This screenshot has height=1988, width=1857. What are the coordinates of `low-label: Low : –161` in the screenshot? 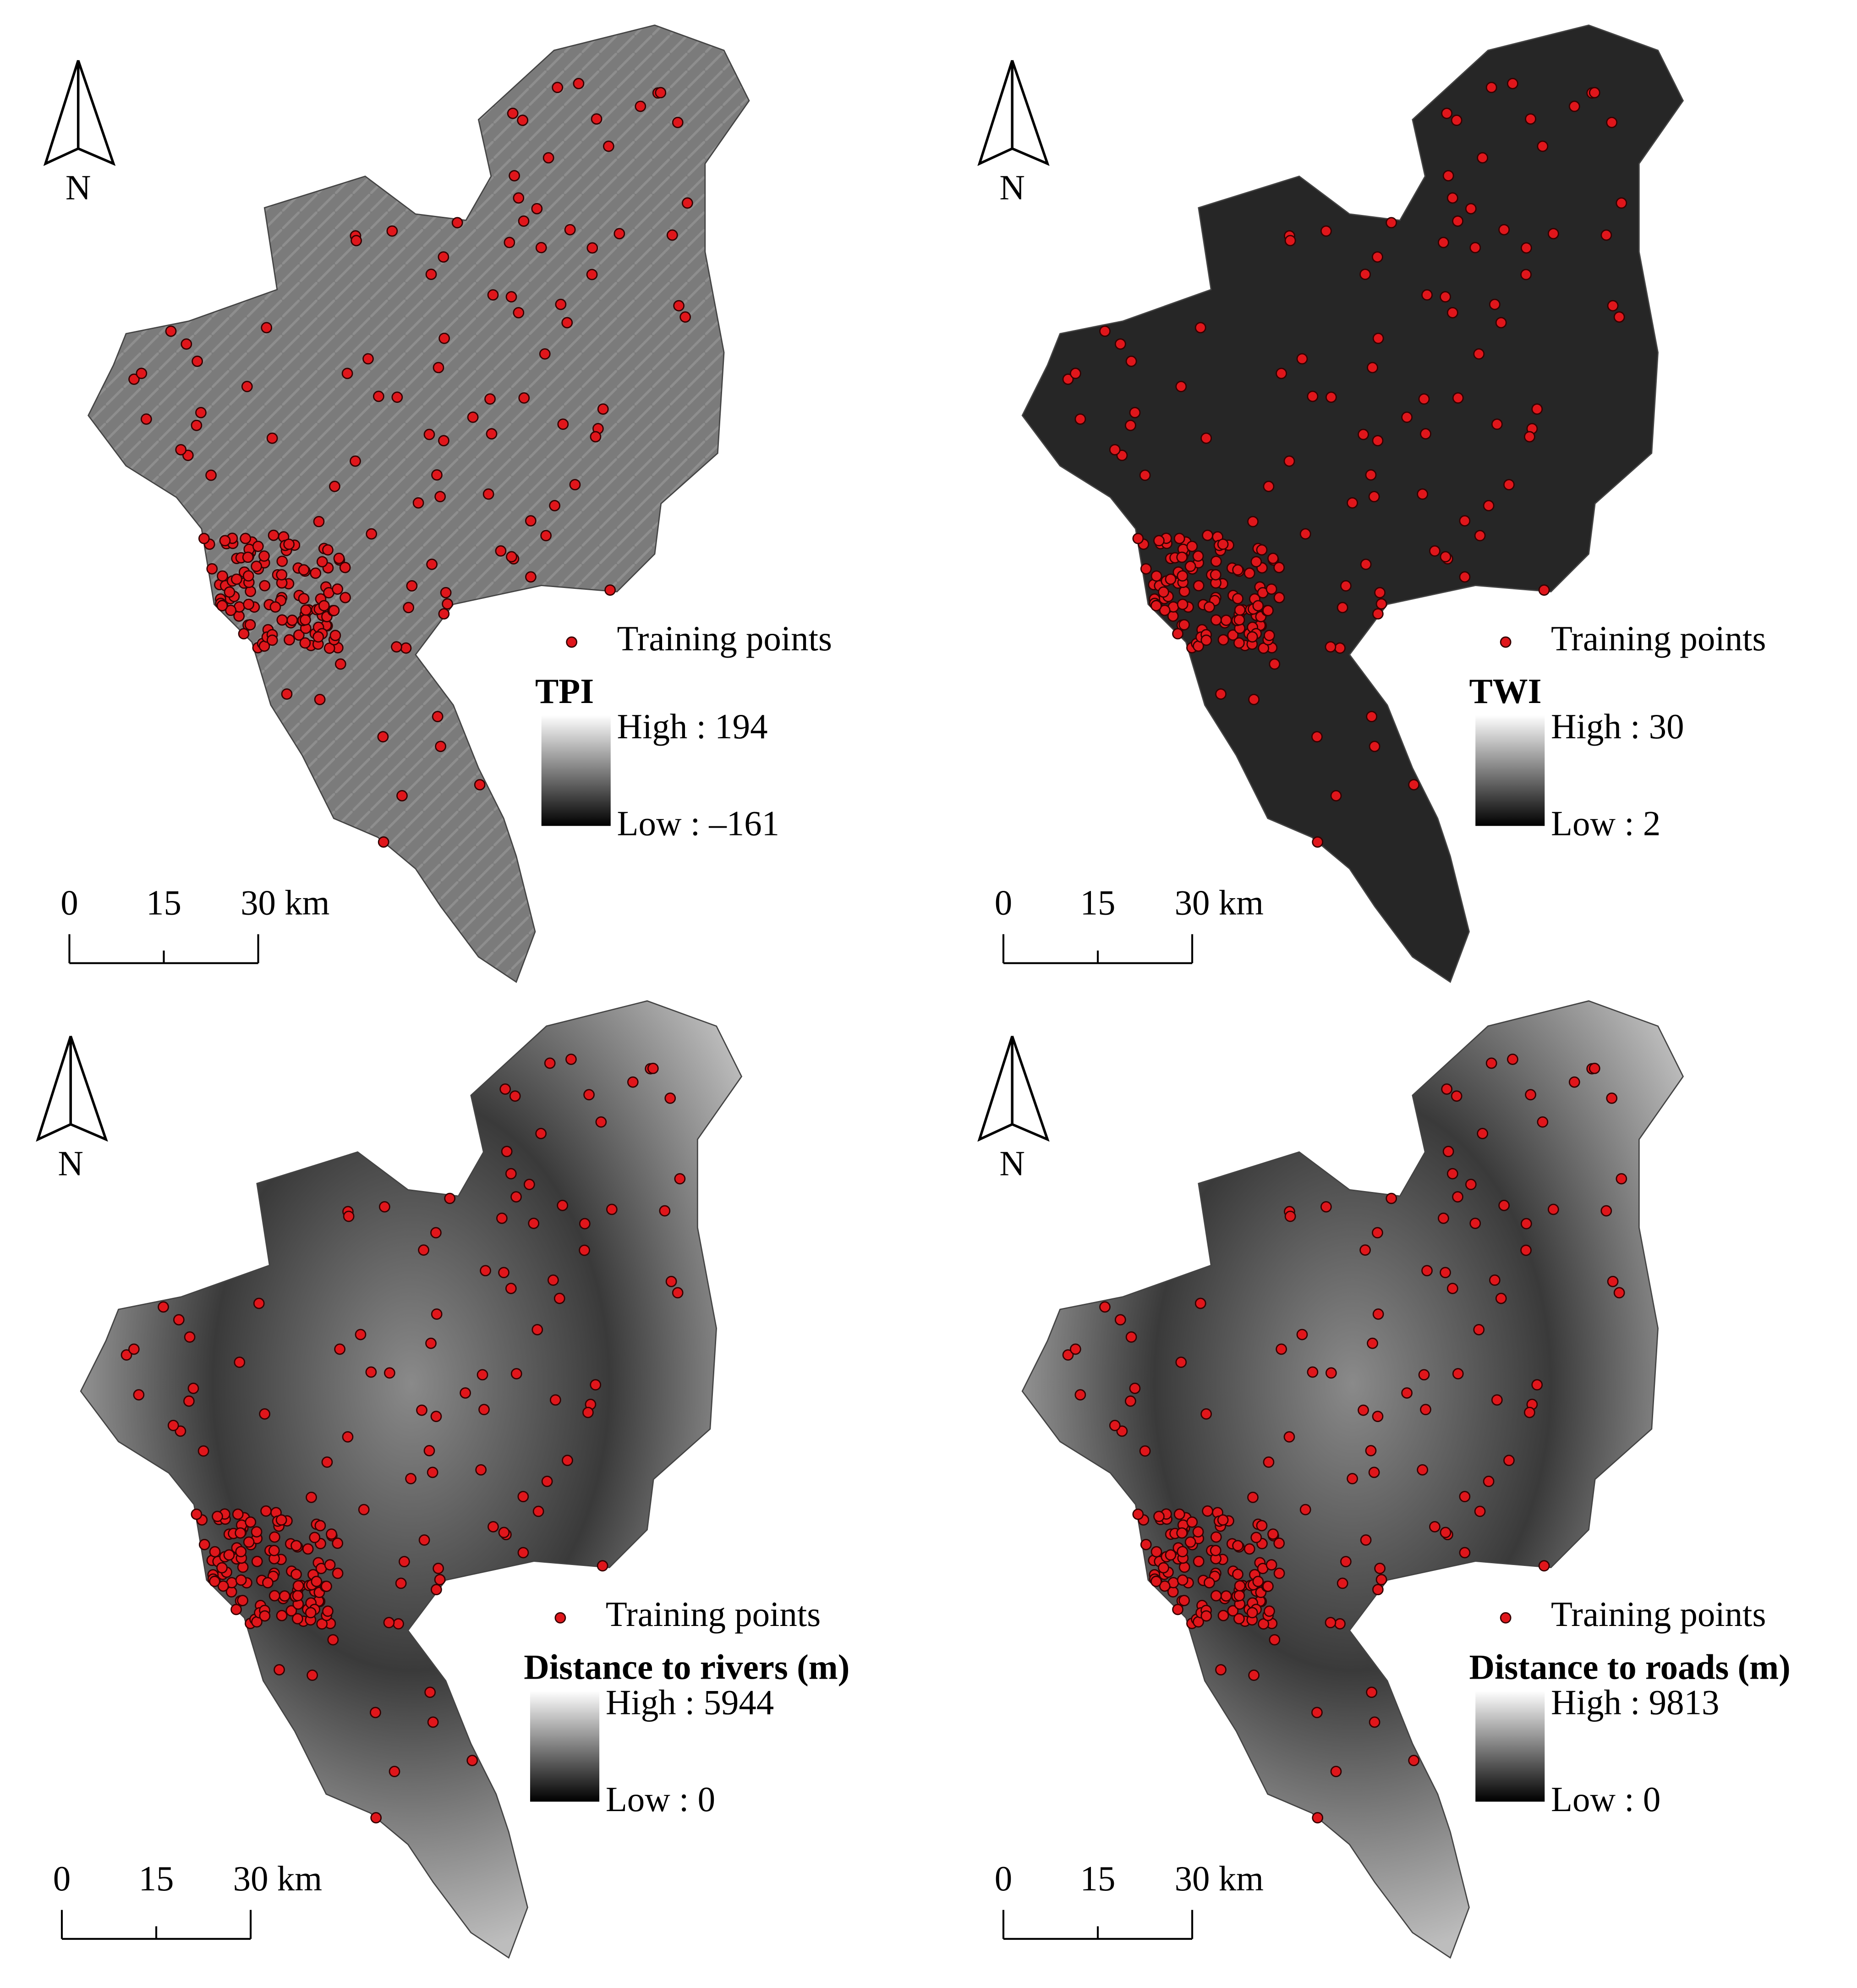 It's located at (698, 823).